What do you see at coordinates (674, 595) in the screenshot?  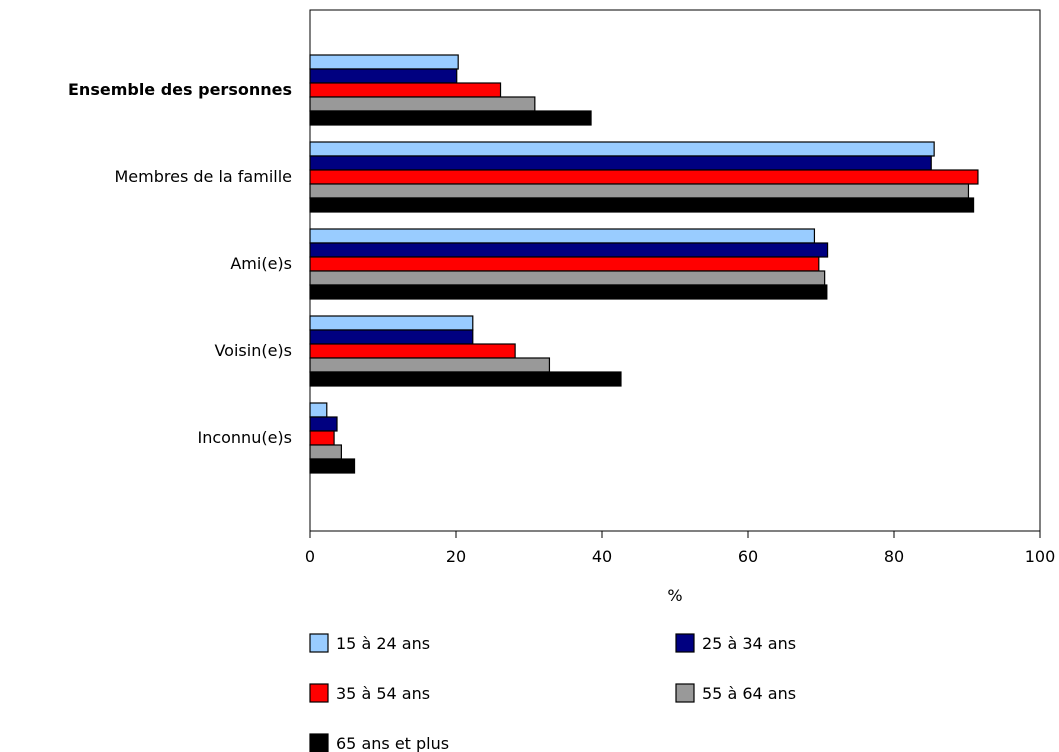 I see `x-axis-title: %` at bounding box center [674, 595].